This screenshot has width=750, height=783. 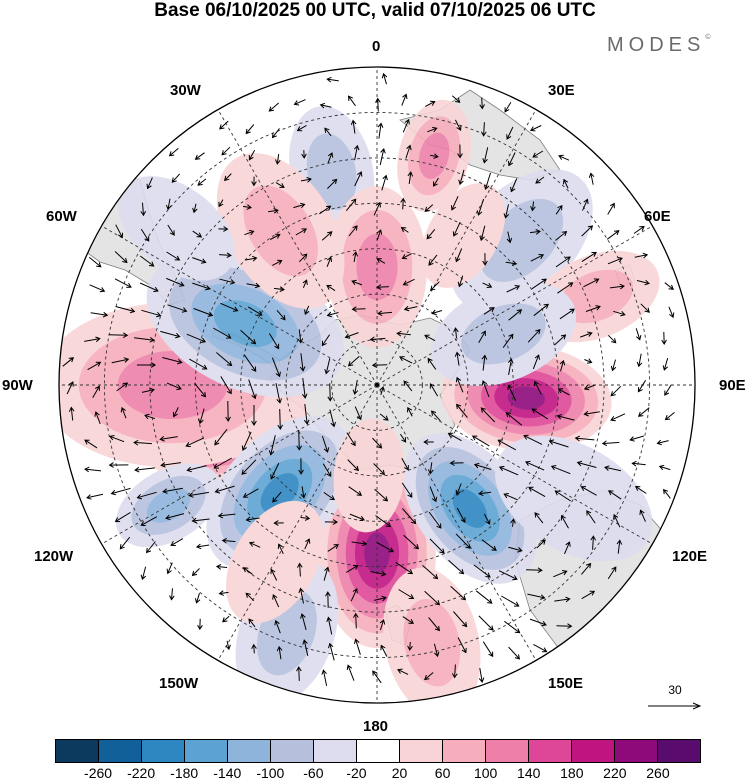 I want to click on positive-anomaly, so click(x=280, y=231).